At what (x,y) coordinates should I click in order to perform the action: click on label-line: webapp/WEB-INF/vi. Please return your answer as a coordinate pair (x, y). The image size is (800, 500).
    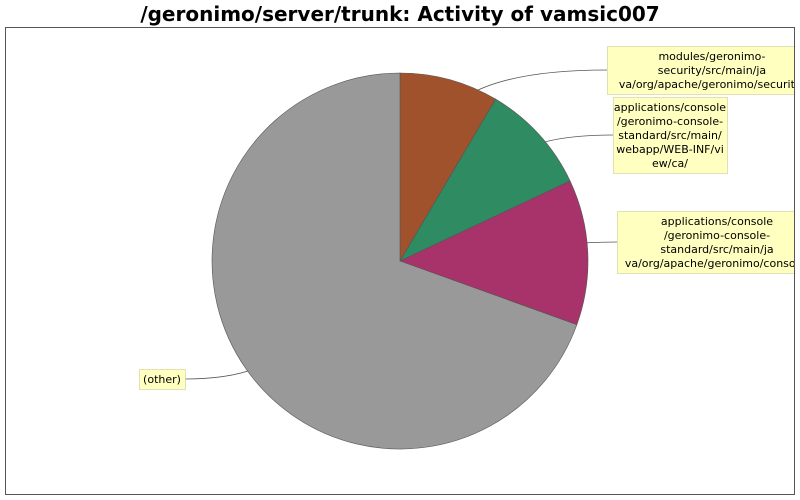
    Looking at the image, I should click on (670, 149).